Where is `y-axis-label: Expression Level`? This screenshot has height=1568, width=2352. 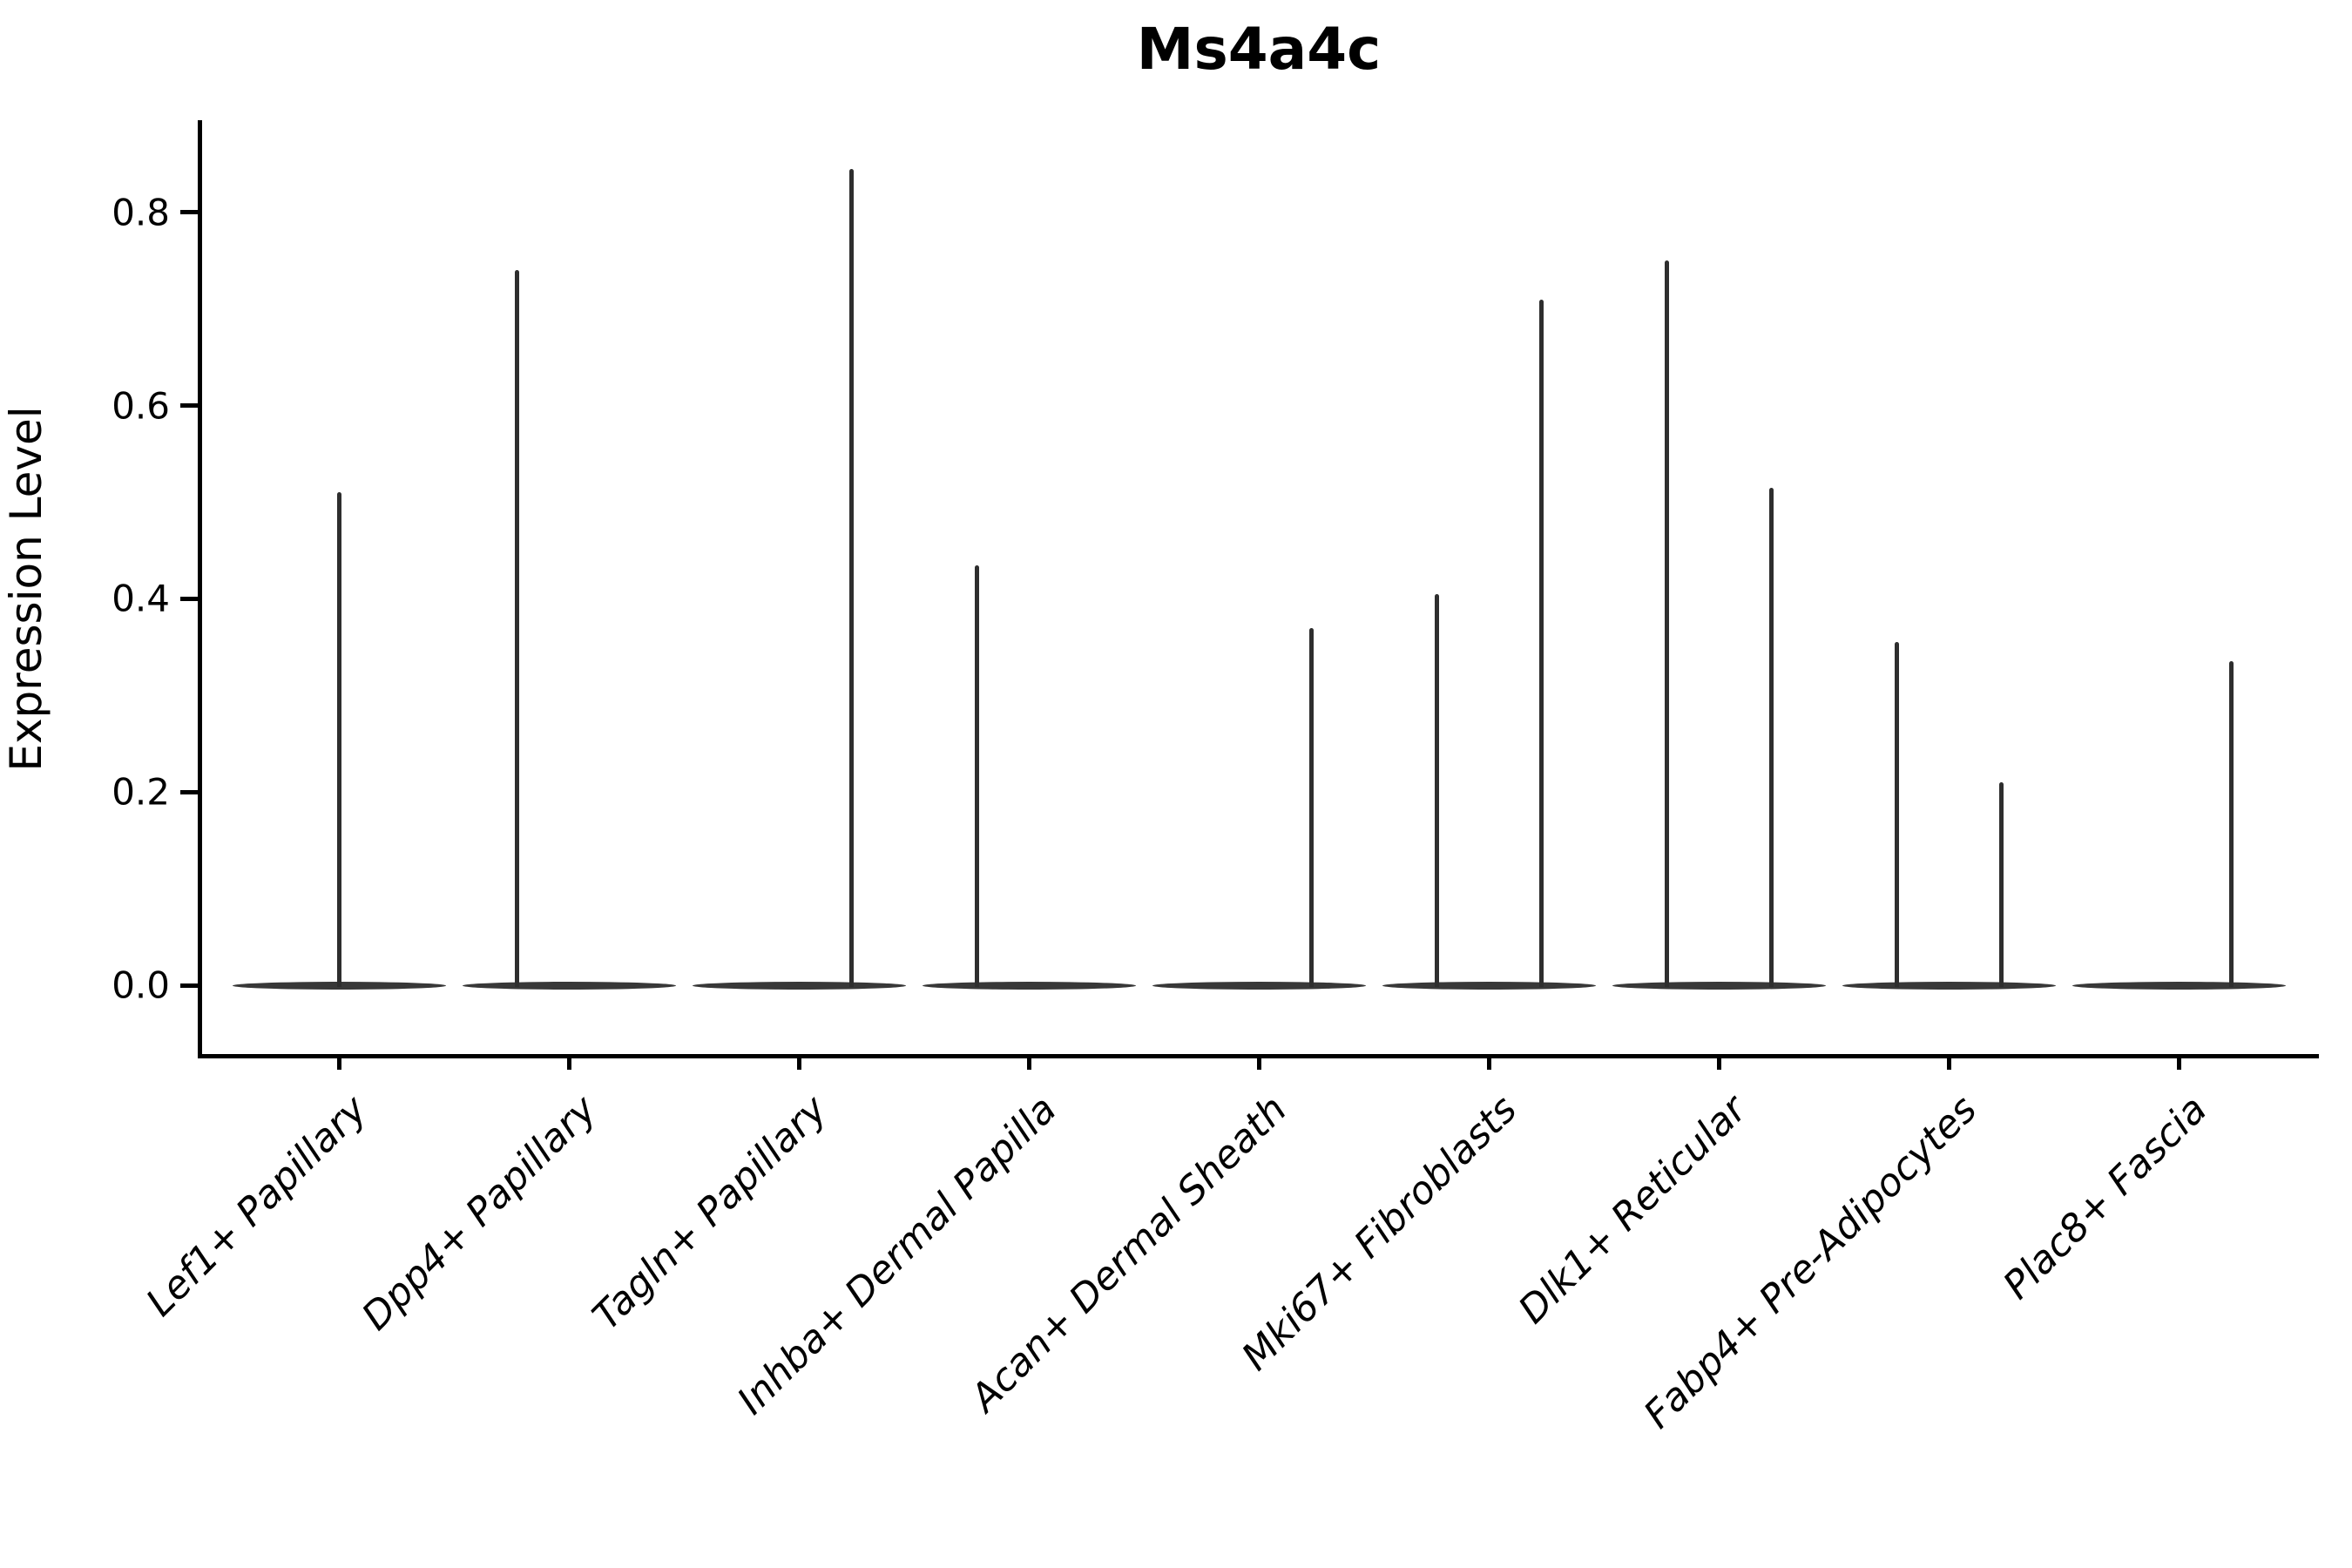
y-axis-label: Expression Level is located at coordinates (26, 589).